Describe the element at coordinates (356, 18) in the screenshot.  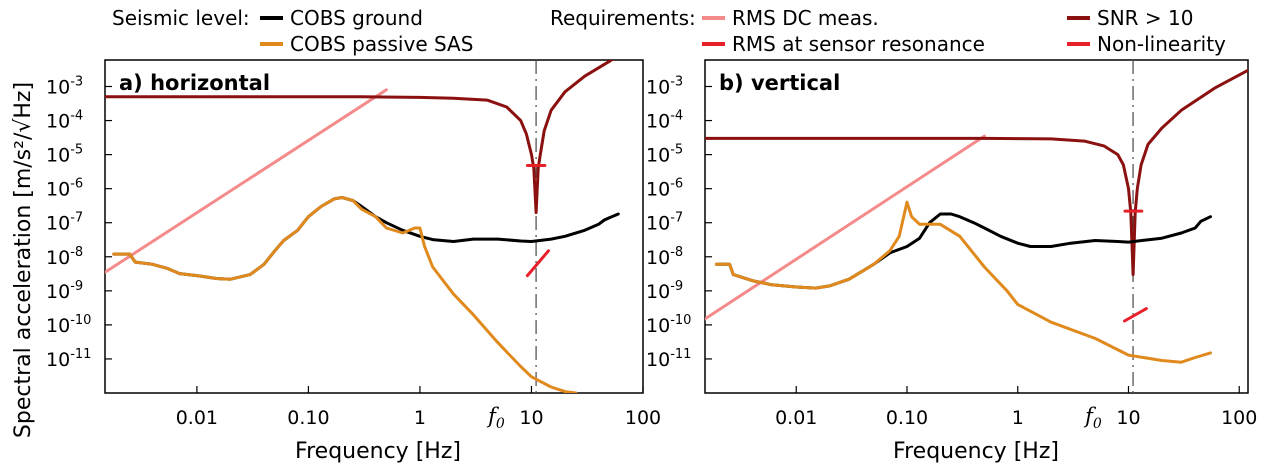
I see `legend-label-cobs-ground: COBS ground` at that location.